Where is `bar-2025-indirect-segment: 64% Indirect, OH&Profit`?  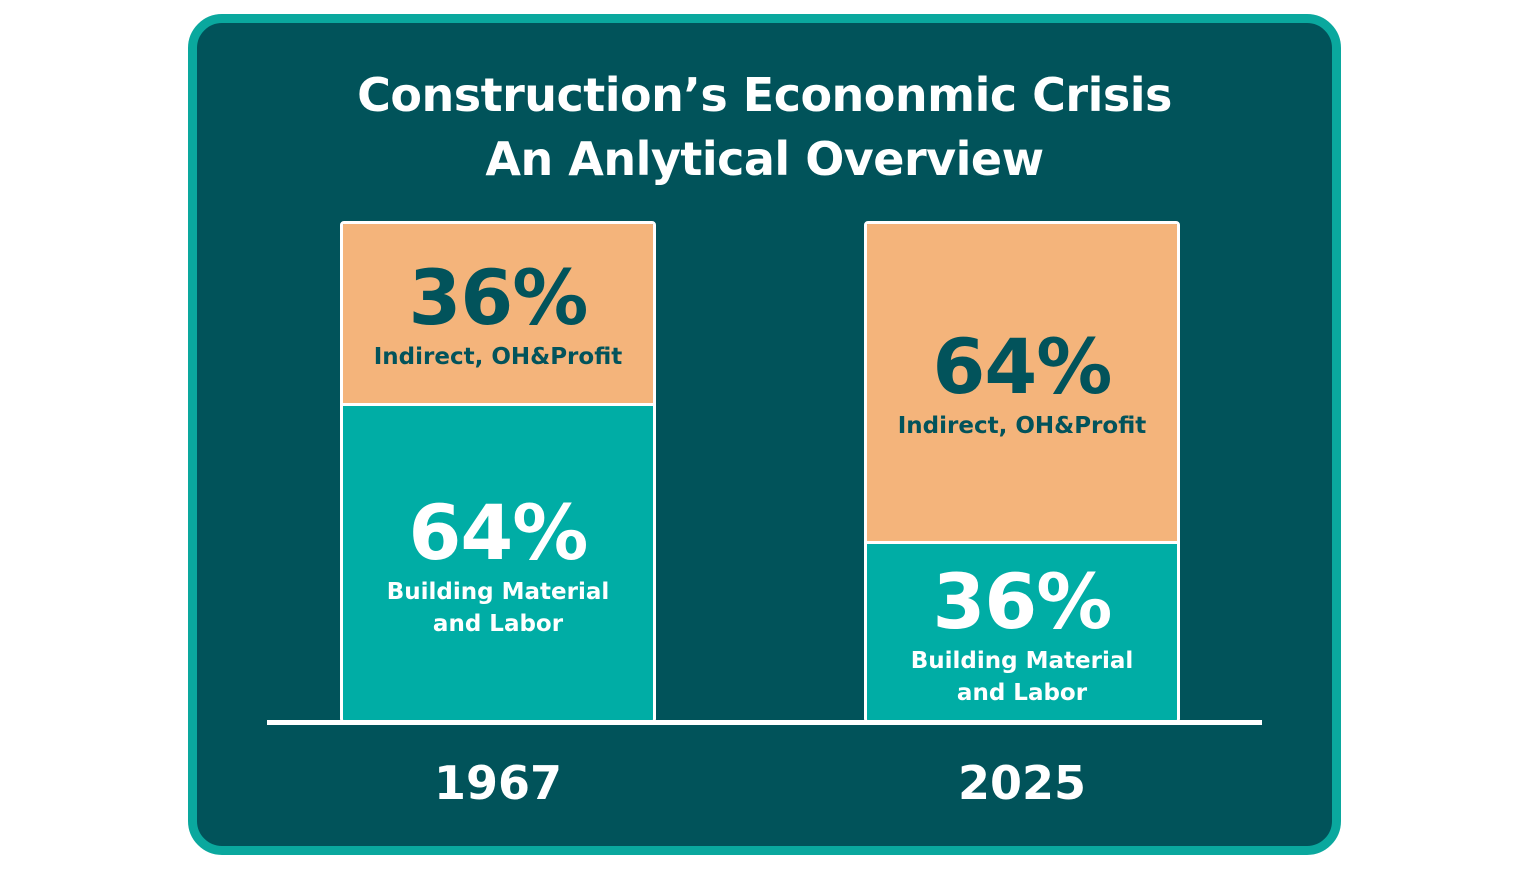
bar-2025-indirect-segment: 64% Indirect, OH&Profit is located at coordinates (1022, 382).